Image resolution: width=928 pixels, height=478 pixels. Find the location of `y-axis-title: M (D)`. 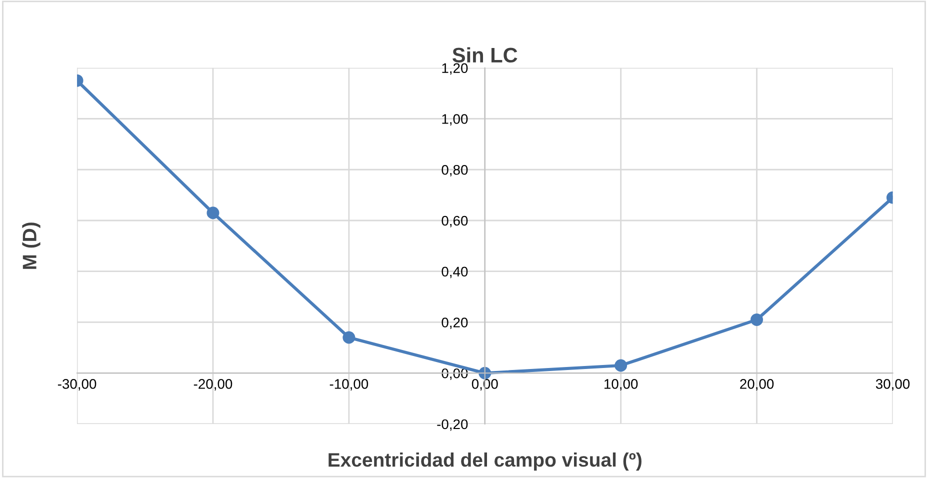

y-axis-title: M (D) is located at coordinates (31, 245).